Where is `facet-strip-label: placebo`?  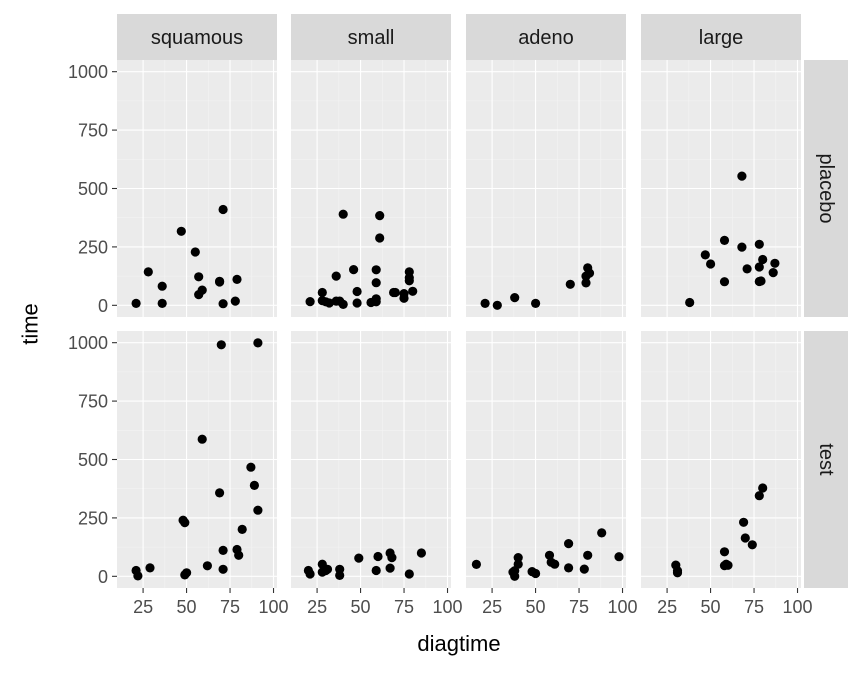
facet-strip-label: placebo is located at coordinates (826, 188).